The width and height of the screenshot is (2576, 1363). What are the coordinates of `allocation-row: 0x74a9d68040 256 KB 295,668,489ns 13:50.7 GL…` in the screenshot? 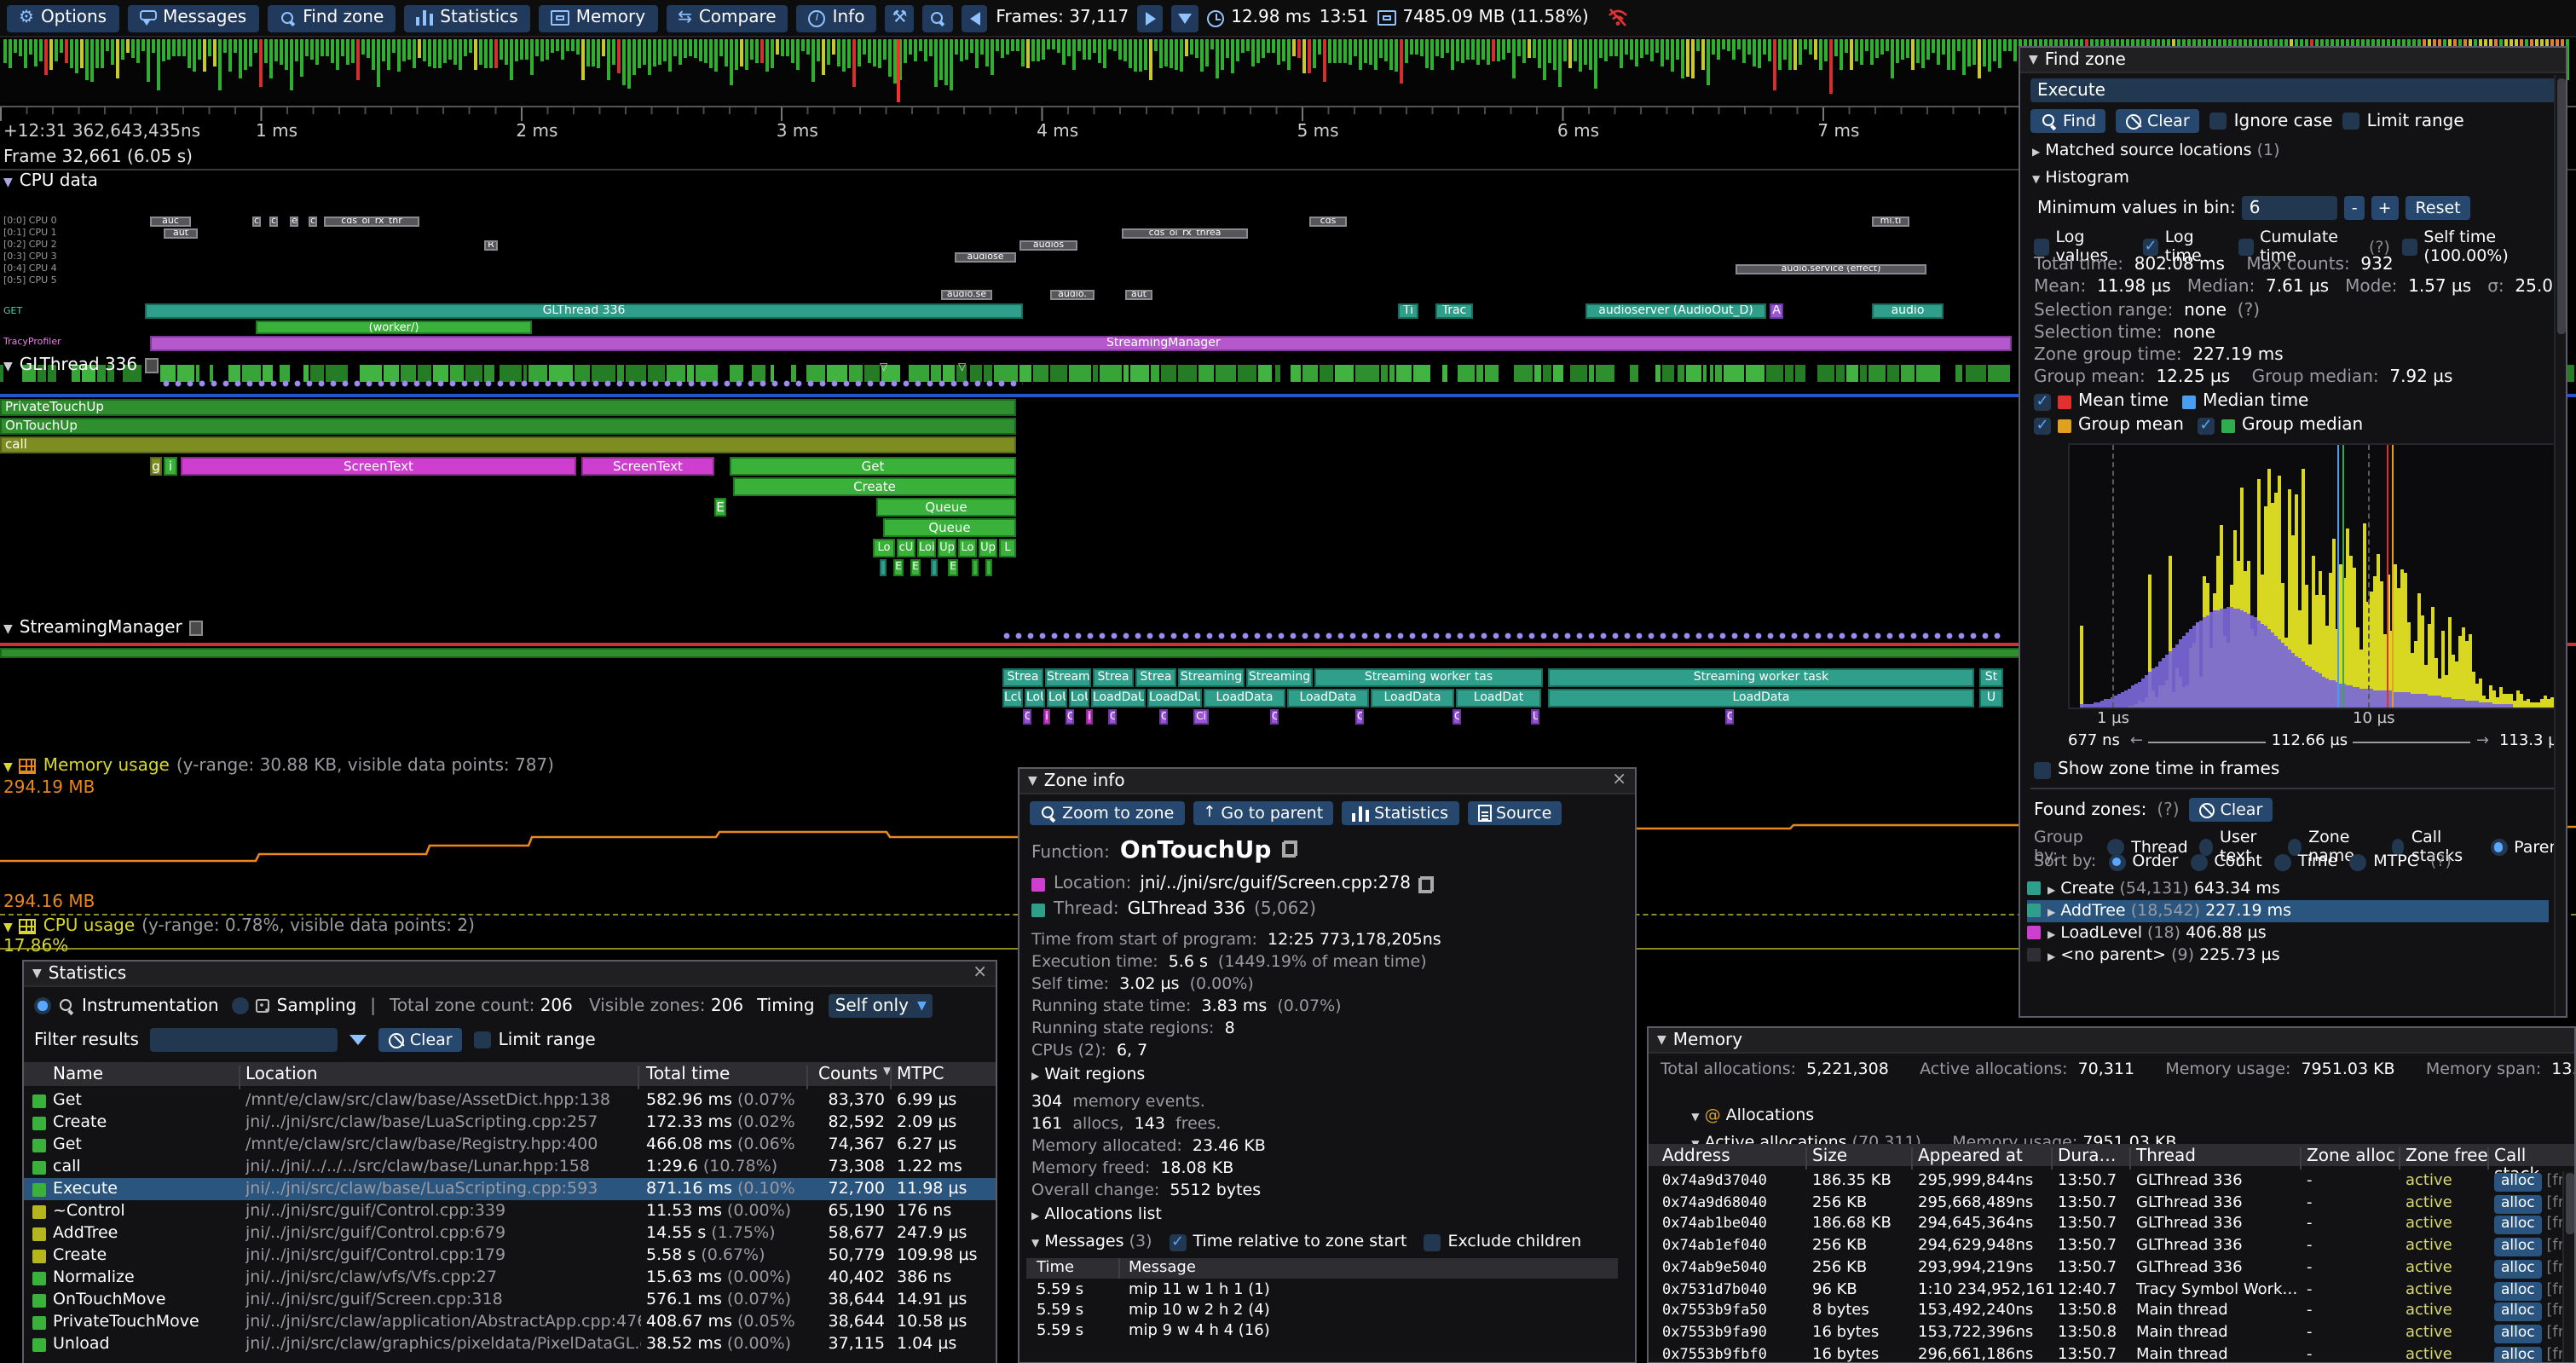 It's located at (2111, 1204).